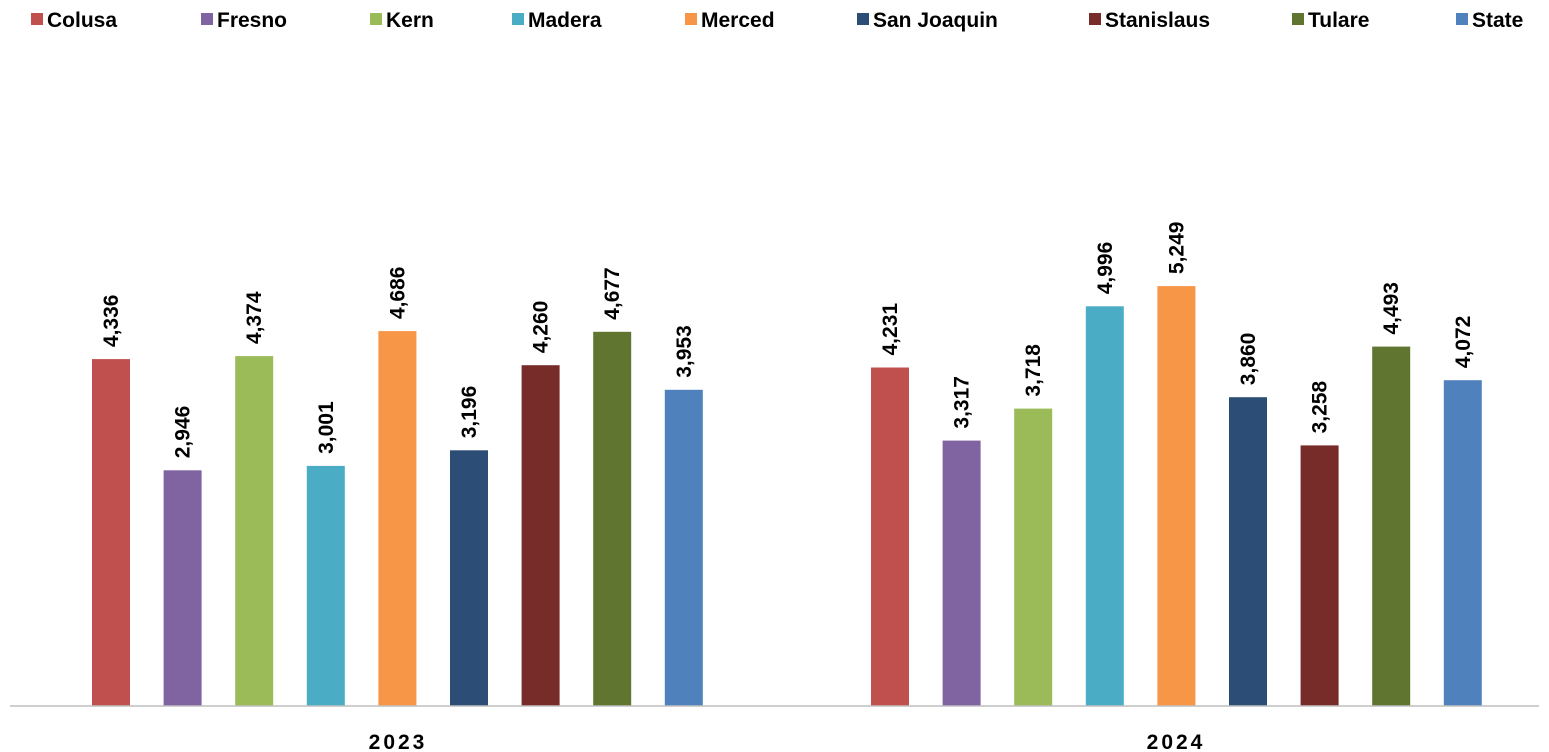 This screenshot has height=752, width=1549. What do you see at coordinates (541, 327) in the screenshot?
I see `data-label-stanislaus-2023: 4,260` at bounding box center [541, 327].